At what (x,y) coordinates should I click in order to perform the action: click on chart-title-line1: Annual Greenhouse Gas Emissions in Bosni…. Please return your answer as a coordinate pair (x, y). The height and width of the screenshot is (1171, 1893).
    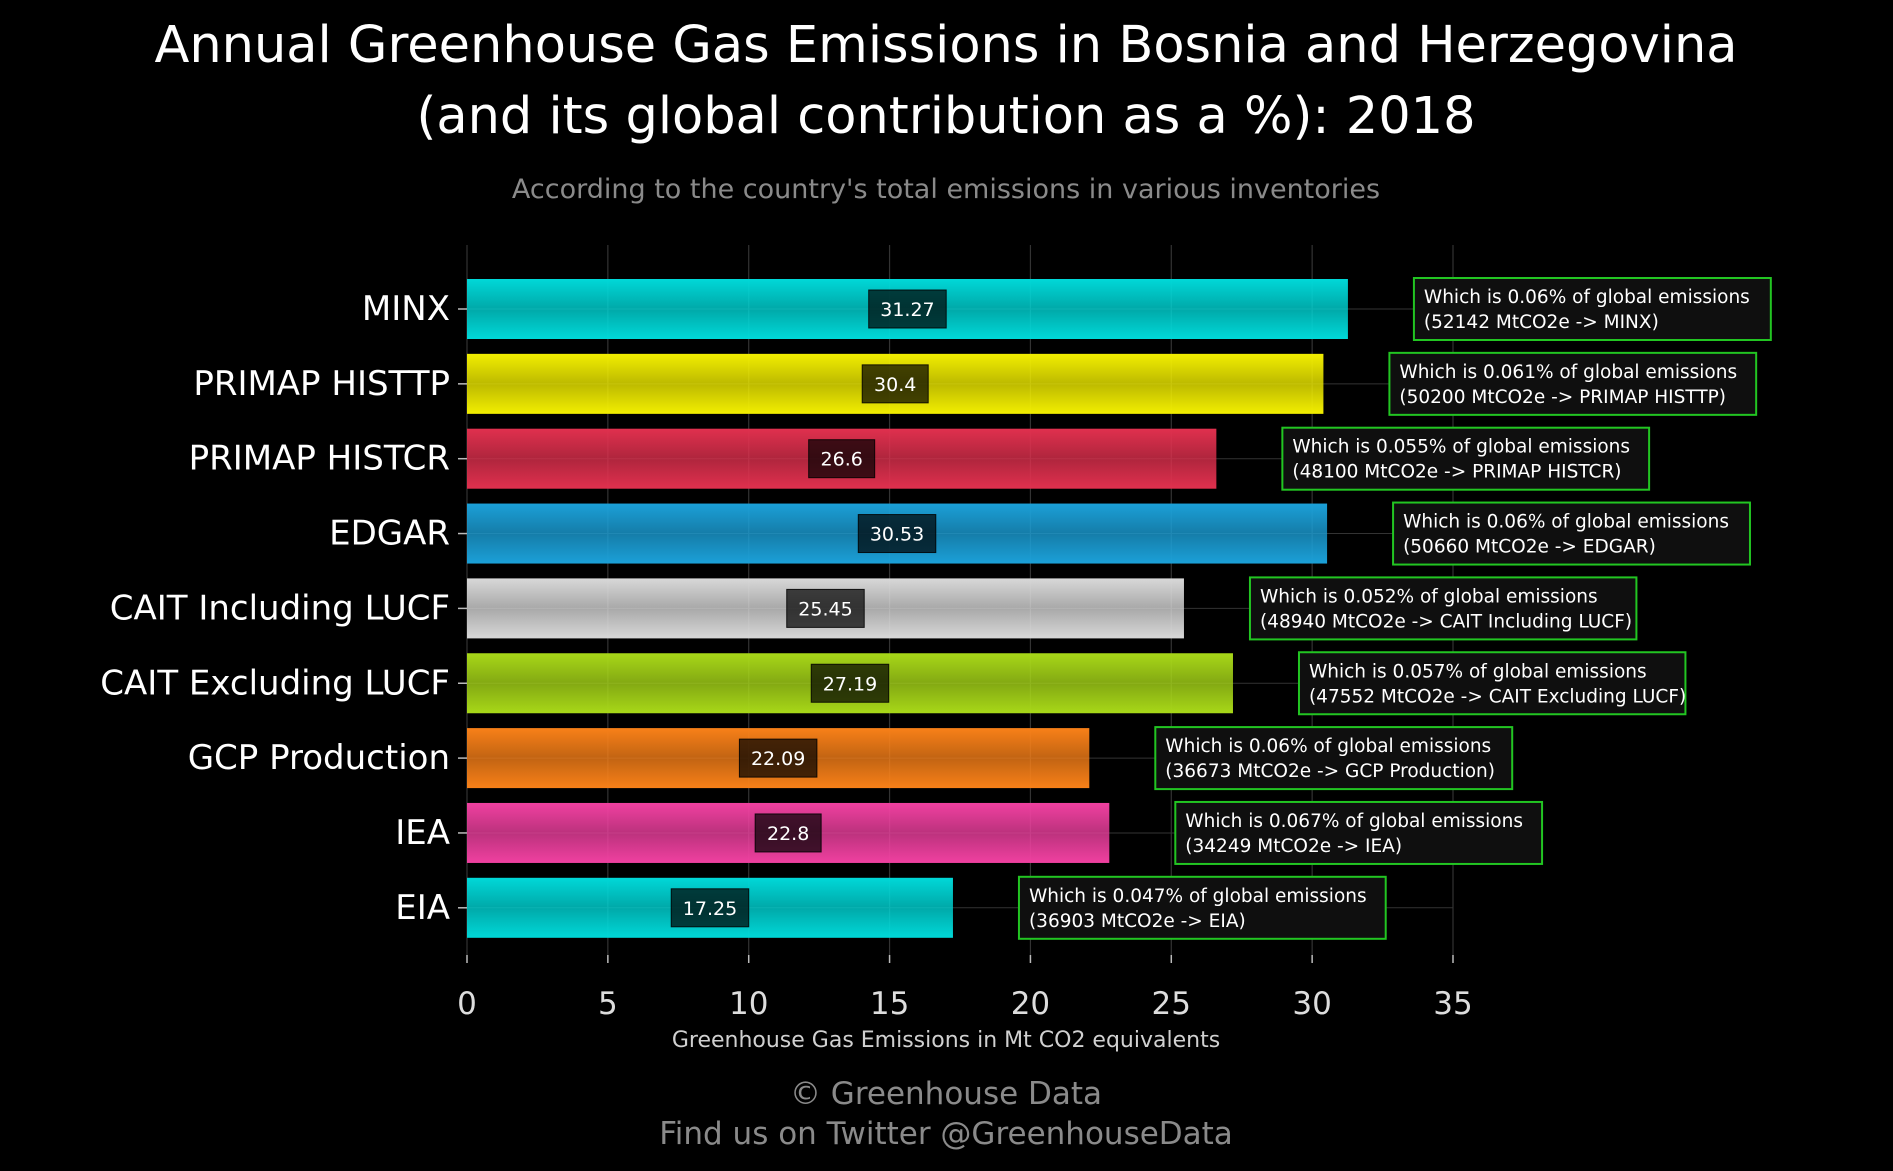
    Looking at the image, I should click on (945, 45).